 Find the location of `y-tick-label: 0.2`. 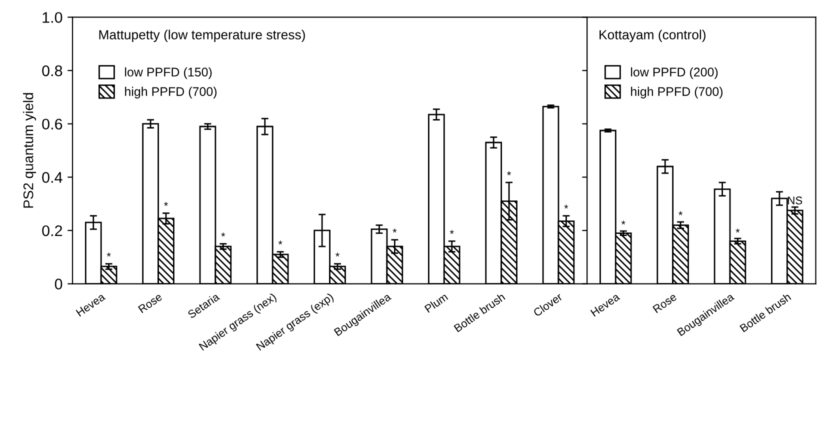

y-tick-label: 0.2 is located at coordinates (52, 230).